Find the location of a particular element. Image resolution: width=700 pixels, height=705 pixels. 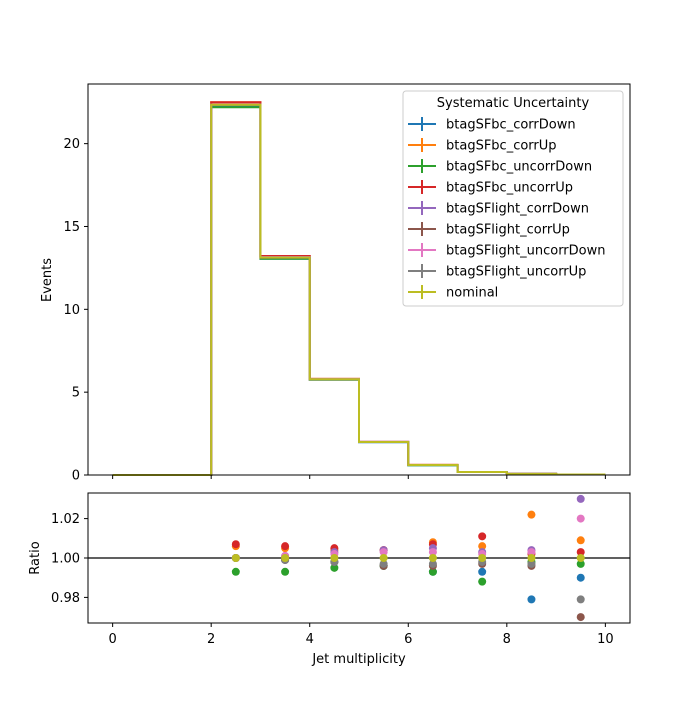

legend-label: btagSFlight_corrUp is located at coordinates (508, 230).